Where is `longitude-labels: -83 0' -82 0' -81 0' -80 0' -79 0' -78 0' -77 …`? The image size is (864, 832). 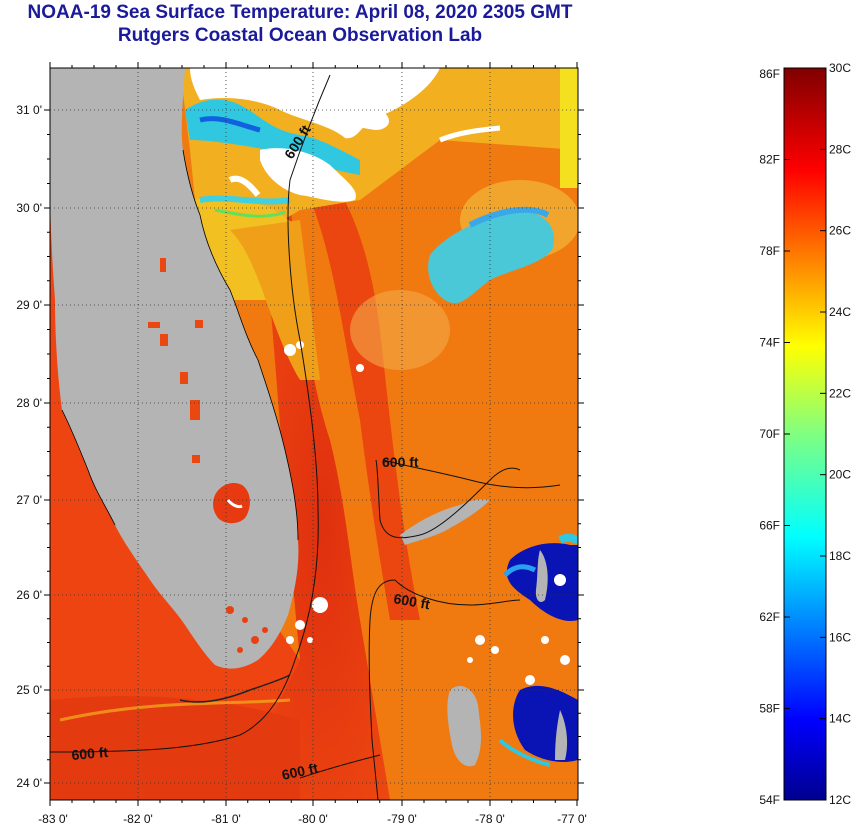
longitude-labels: -83 0' -82 0' -81 0' -80 0' -79 0' -78 0' -77 … is located at coordinates (312, 819).